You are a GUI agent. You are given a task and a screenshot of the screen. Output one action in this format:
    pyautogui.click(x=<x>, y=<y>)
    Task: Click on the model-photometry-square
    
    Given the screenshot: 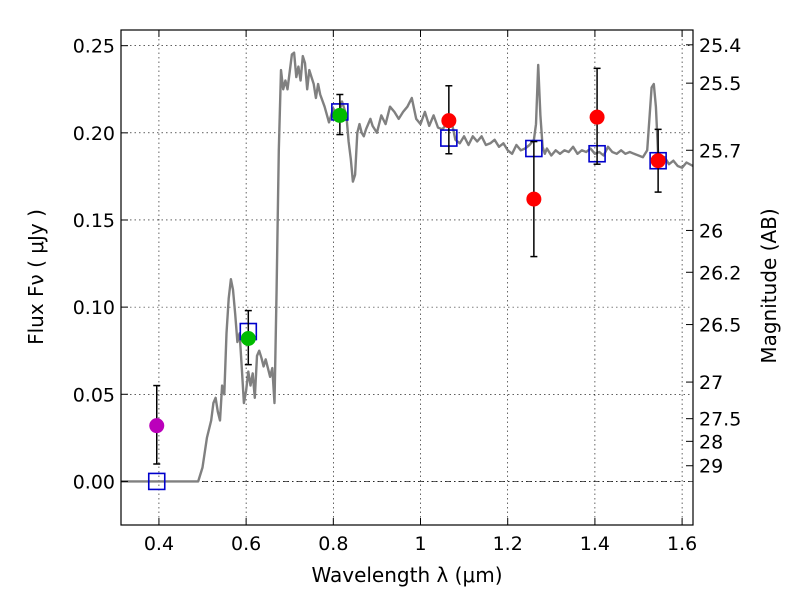 What is the action you would take?
    pyautogui.click(x=156, y=481)
    